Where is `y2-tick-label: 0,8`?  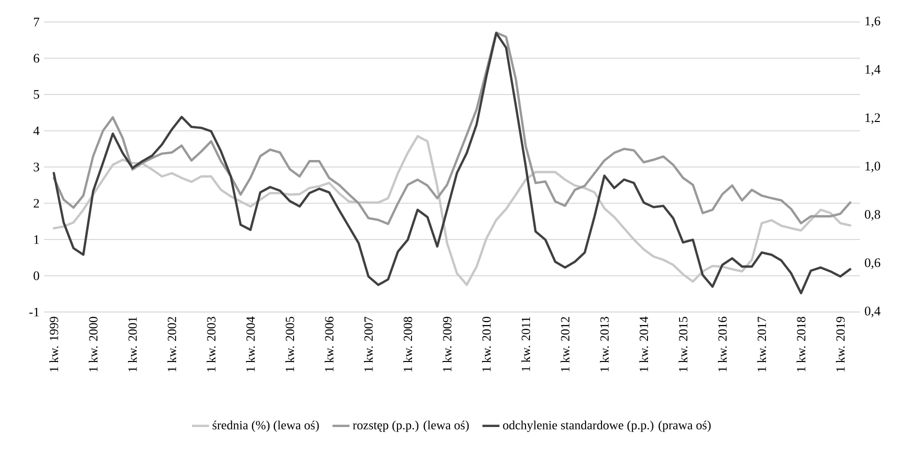
y2-tick-label: 0,8 is located at coordinates (872, 215).